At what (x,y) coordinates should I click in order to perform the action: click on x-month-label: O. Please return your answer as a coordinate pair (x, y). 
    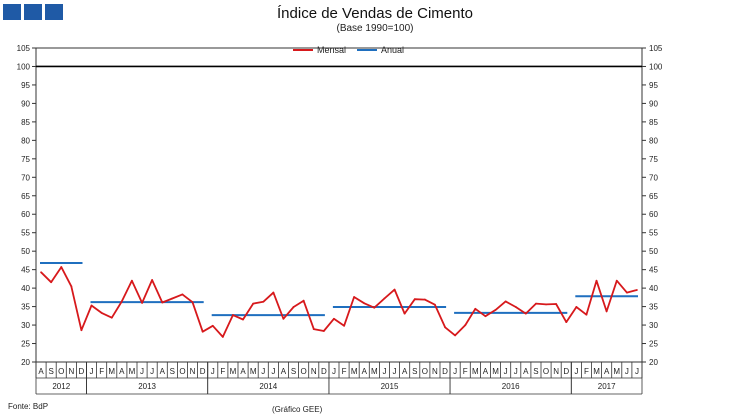
    Looking at the image, I should click on (182, 371).